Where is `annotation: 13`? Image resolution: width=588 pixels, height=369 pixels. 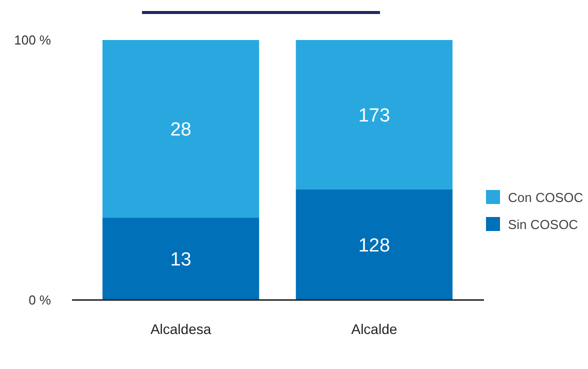
annotation: 13 is located at coordinates (181, 259).